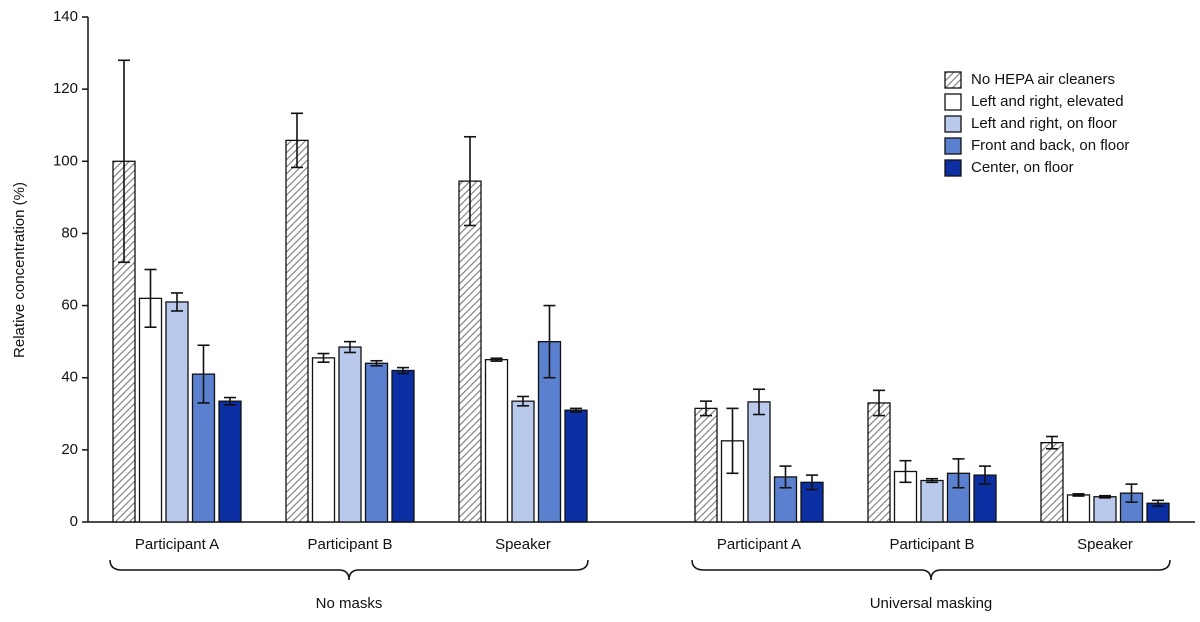  Describe the element at coordinates (1047, 101) in the screenshot. I see `legend-label: Left and right, elevated` at that location.